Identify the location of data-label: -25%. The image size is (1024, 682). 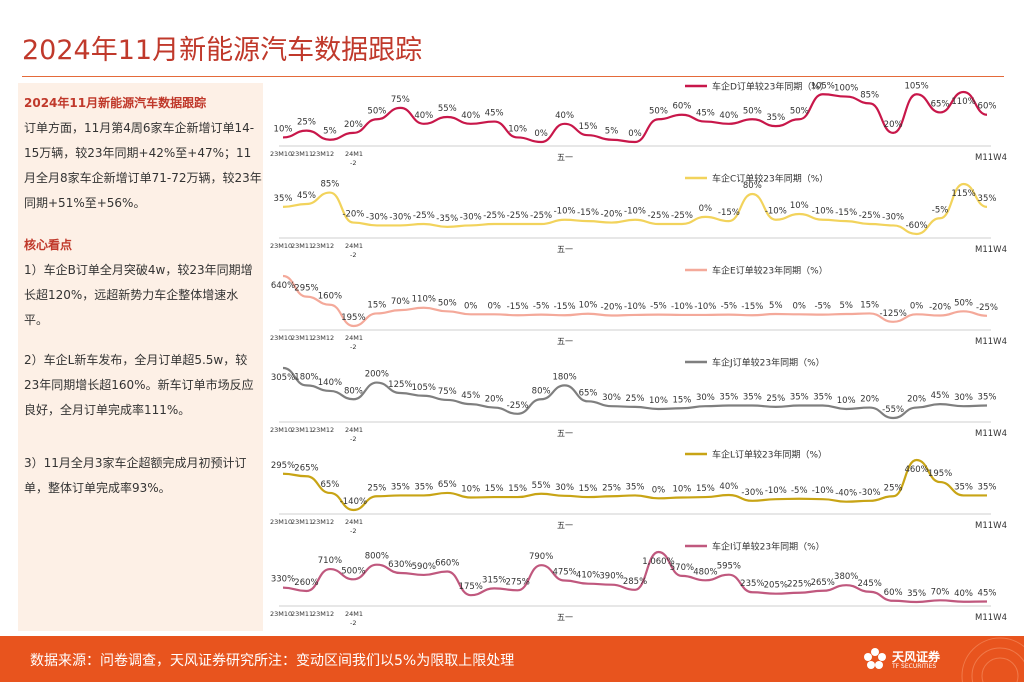
(541, 216).